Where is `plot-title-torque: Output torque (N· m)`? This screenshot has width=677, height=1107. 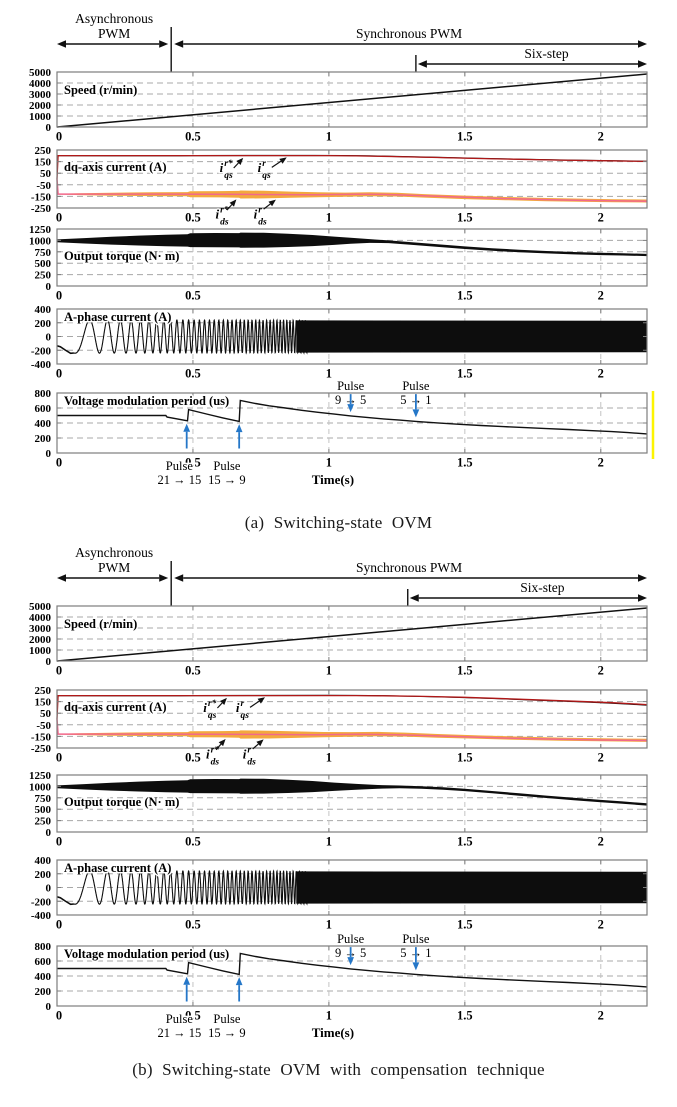
plot-title-torque: Output torque (N· m) is located at coordinates (121, 802).